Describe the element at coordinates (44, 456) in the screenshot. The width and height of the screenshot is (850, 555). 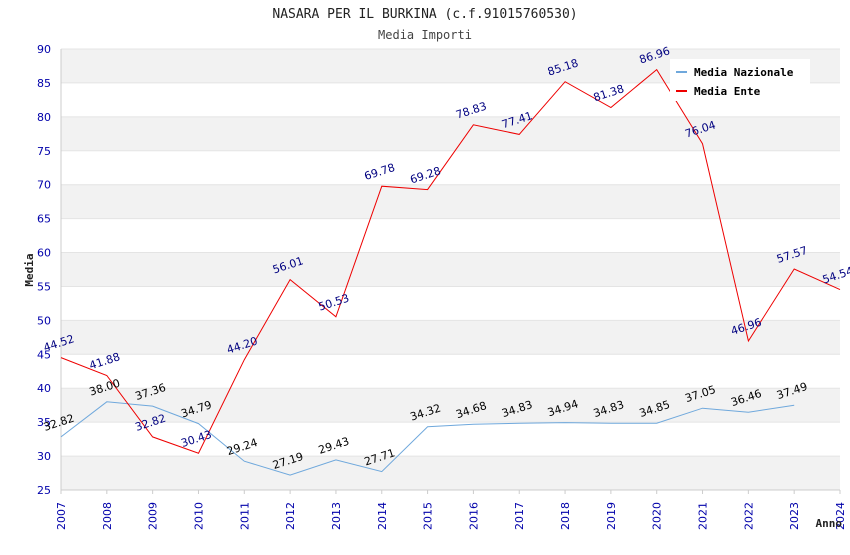
I see `y-tick-label: 30` at that location.